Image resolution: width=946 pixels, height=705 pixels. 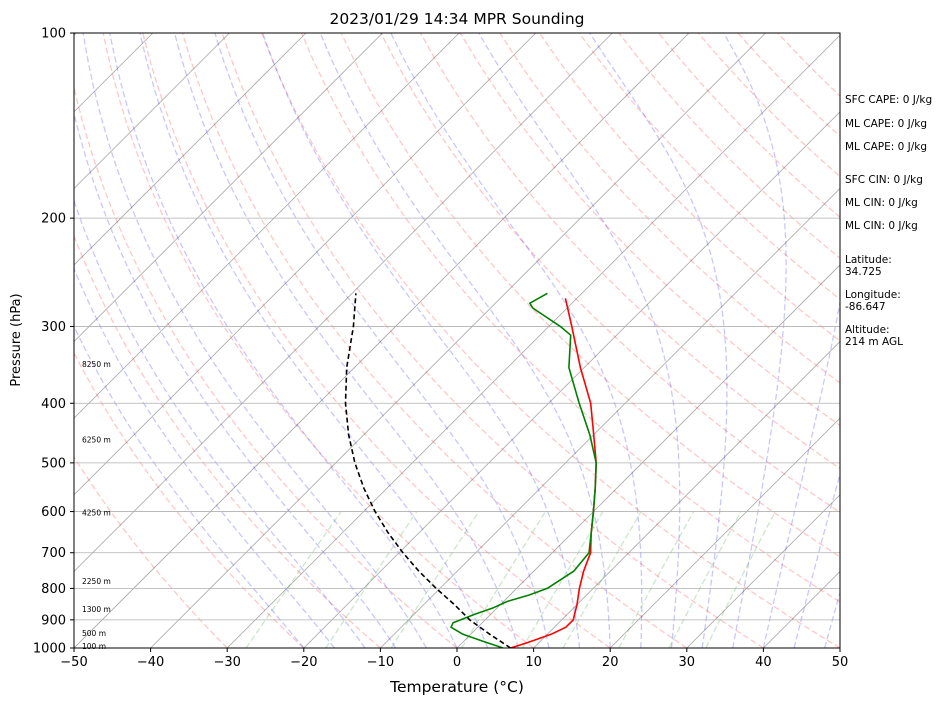 What do you see at coordinates (96, 581) in the screenshot?
I see `height-label: 2250 m` at bounding box center [96, 581].